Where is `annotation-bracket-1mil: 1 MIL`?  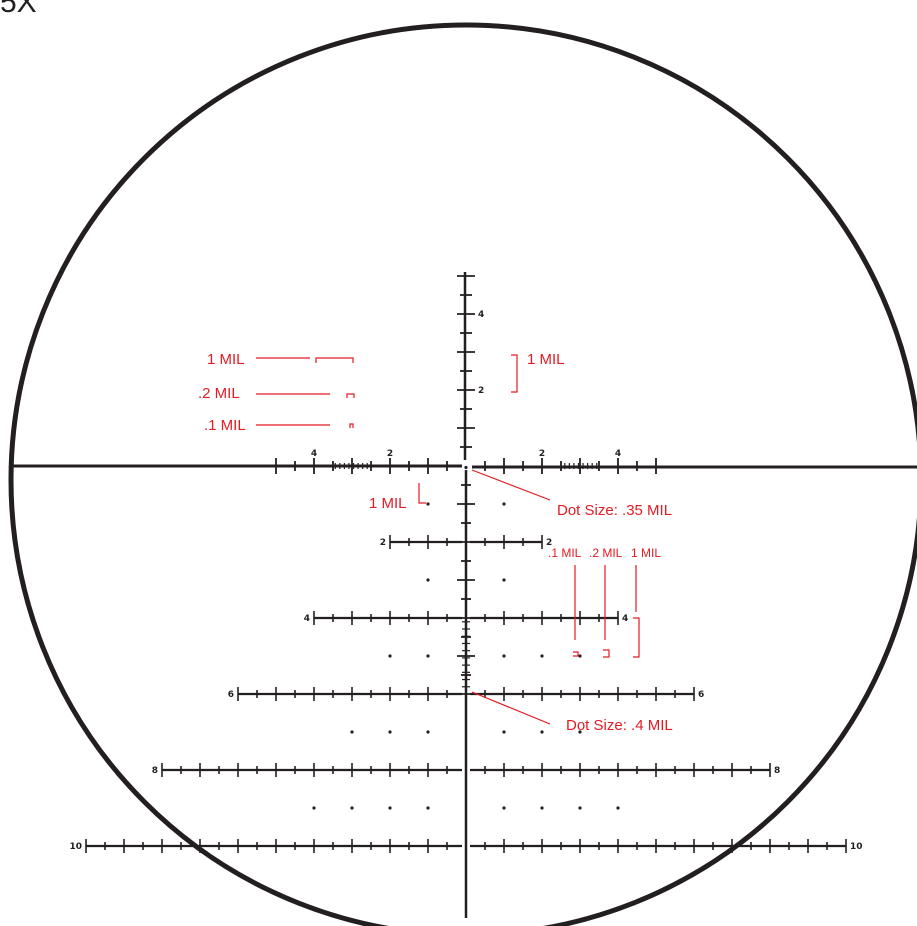 annotation-bracket-1mil: 1 MIL is located at coordinates (646, 553).